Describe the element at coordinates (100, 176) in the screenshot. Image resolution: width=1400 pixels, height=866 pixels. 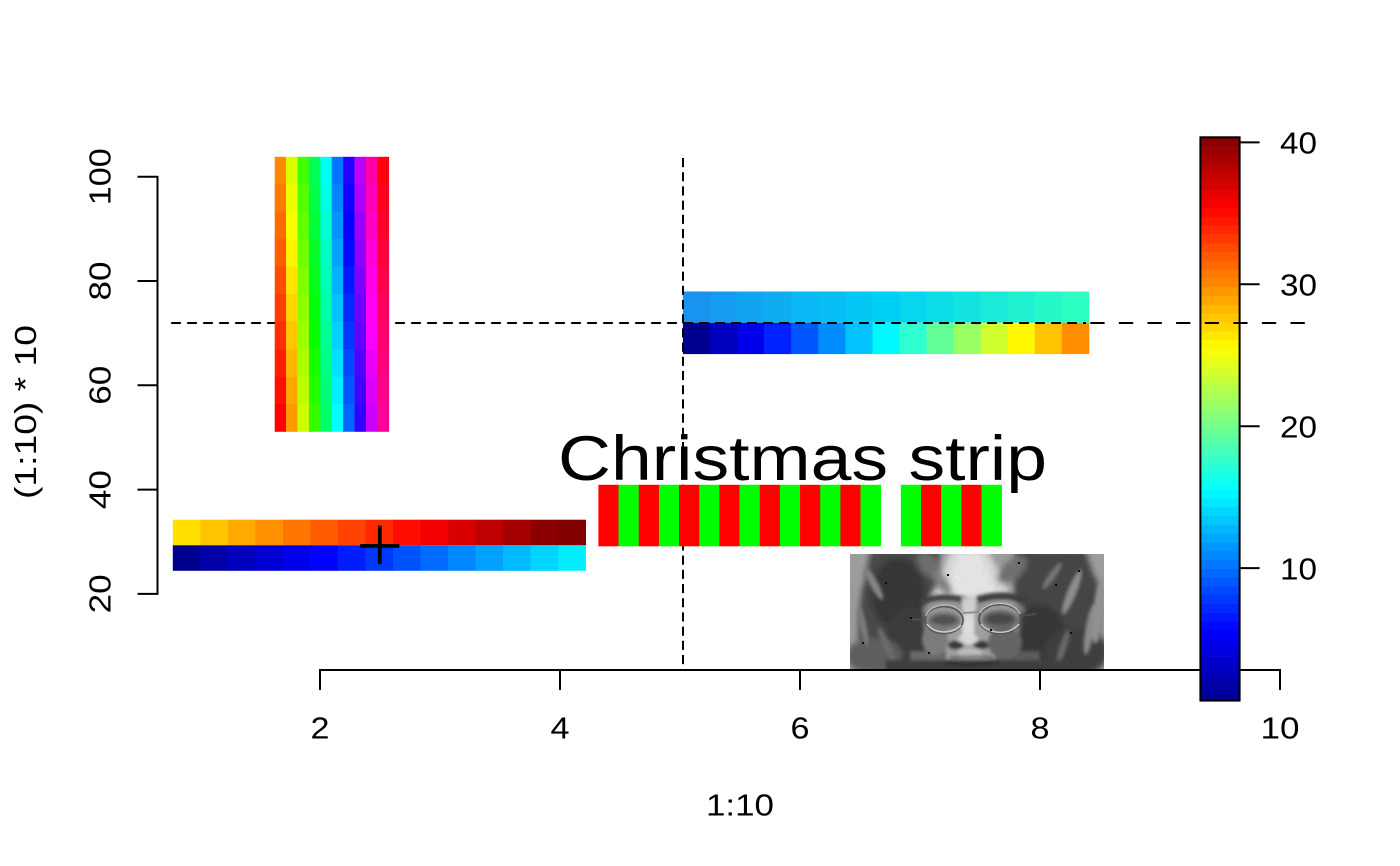
I see `svg-text: 100` at that location.